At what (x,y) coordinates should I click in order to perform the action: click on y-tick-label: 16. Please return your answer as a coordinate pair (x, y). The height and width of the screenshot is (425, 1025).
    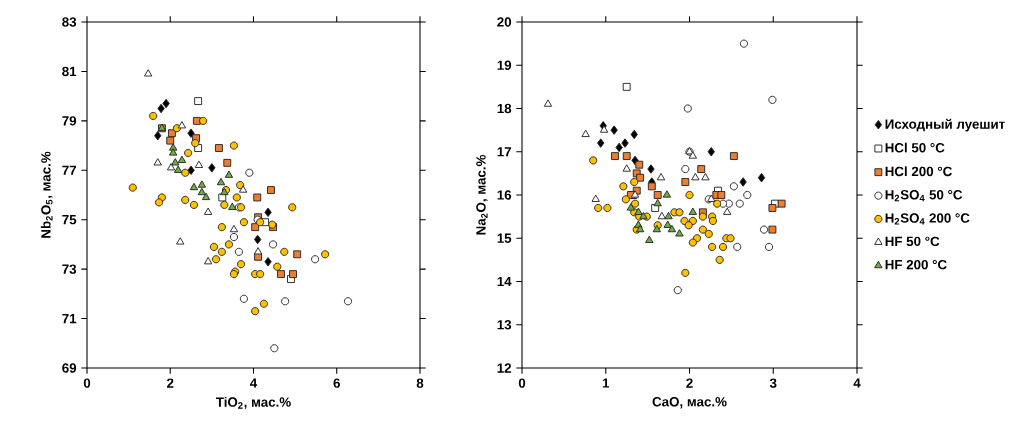
    Looking at the image, I should click on (504, 195).